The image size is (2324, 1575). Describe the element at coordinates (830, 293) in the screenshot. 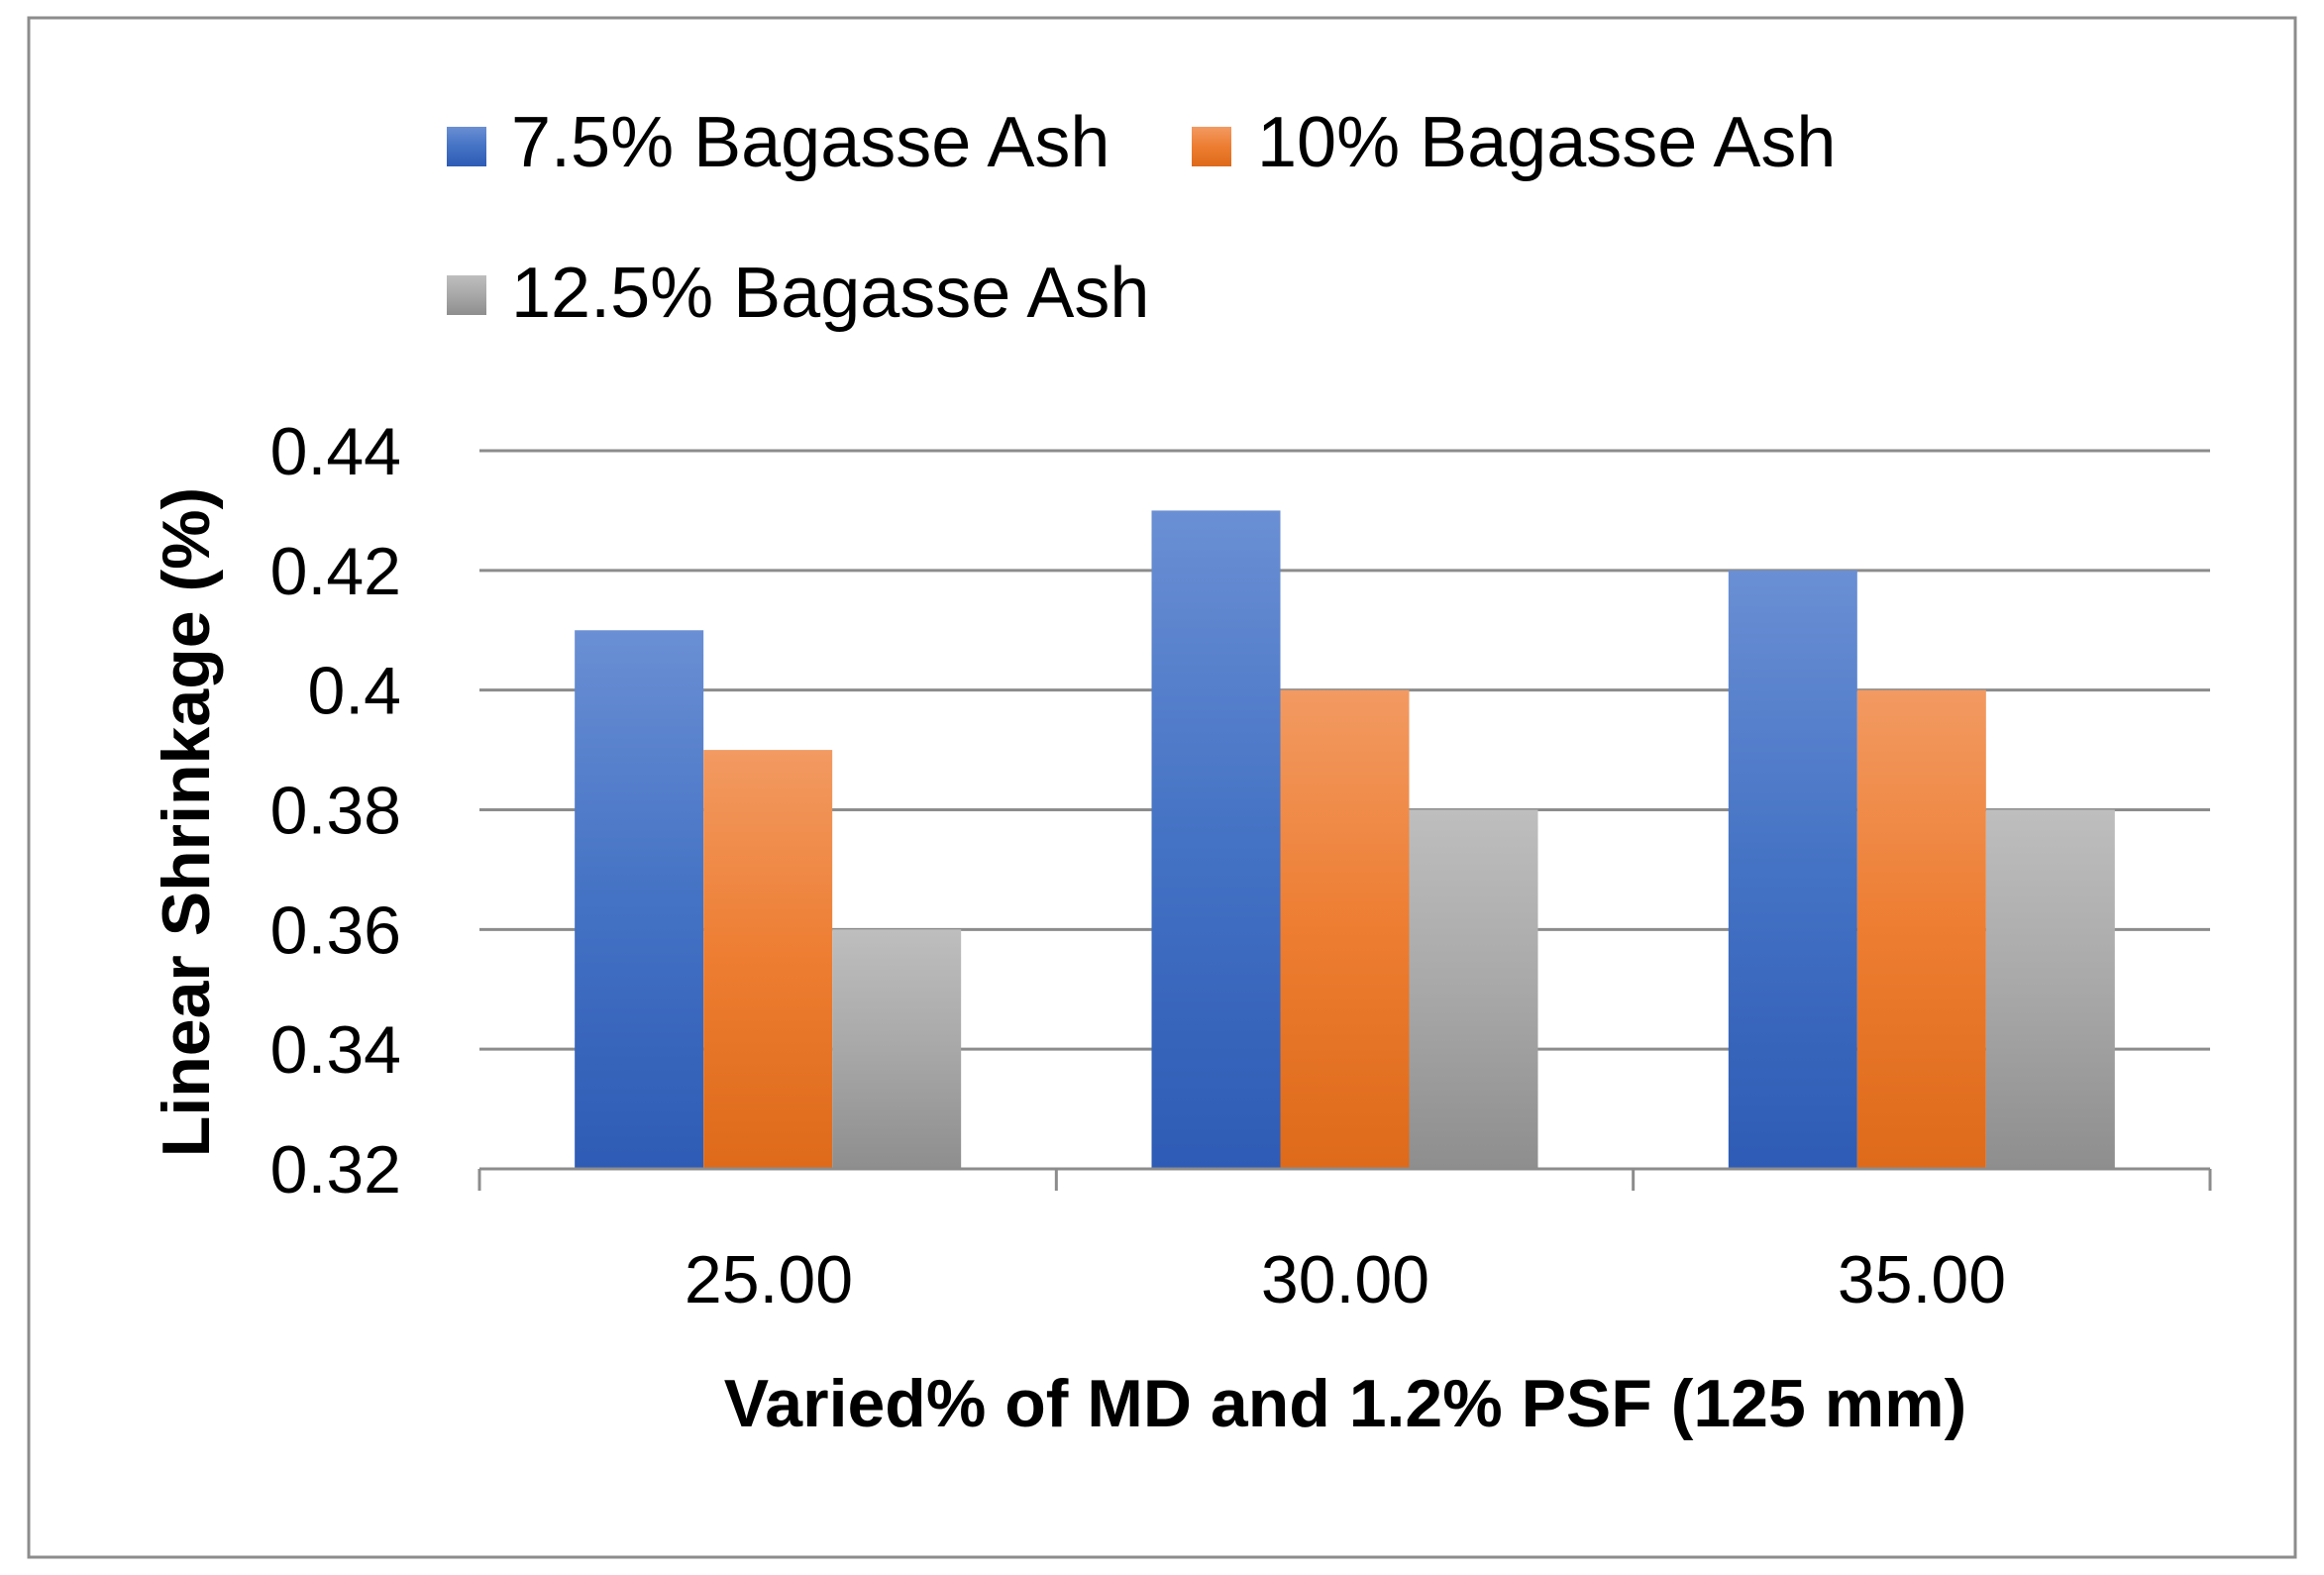

I see `legend-label-2: 12.5% Bagasse Ash` at that location.